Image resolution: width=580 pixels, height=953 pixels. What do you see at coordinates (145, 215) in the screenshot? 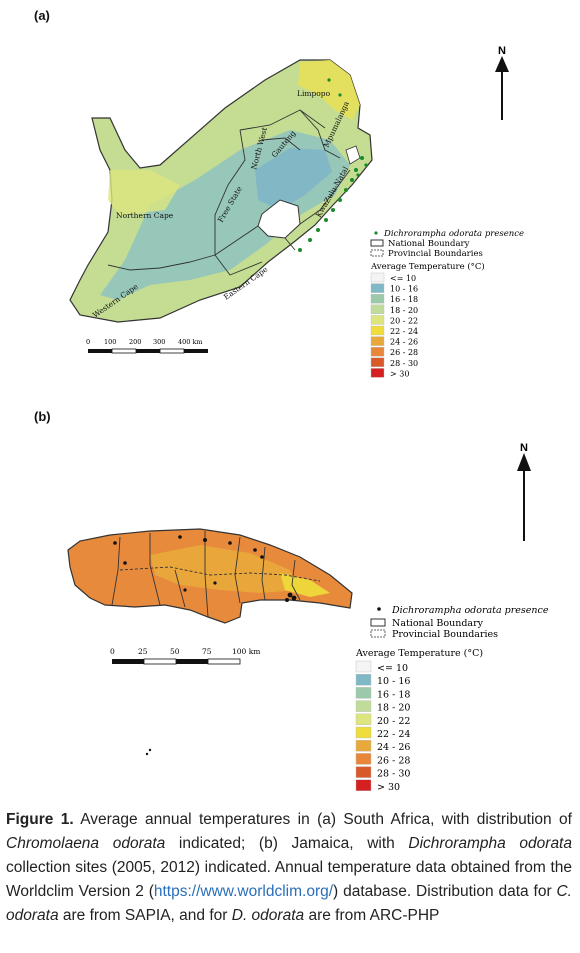
I see `province-label-northern-cape: Northern Cape` at bounding box center [145, 215].